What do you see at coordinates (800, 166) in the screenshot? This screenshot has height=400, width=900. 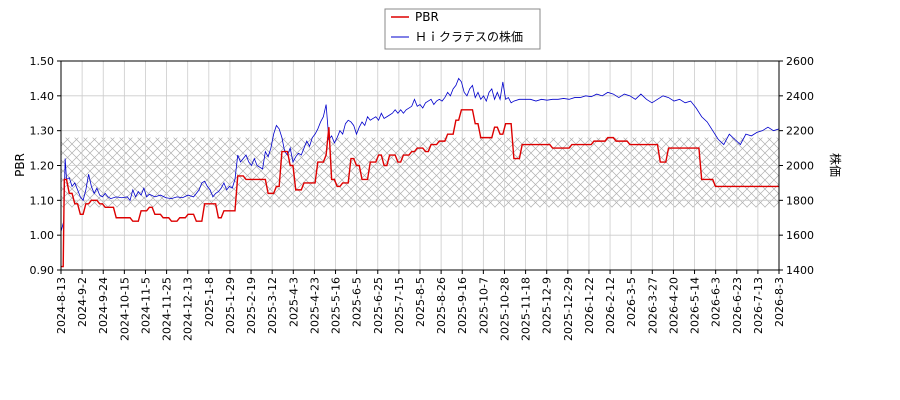 I see `right-tick-label: 2000` at bounding box center [800, 166].